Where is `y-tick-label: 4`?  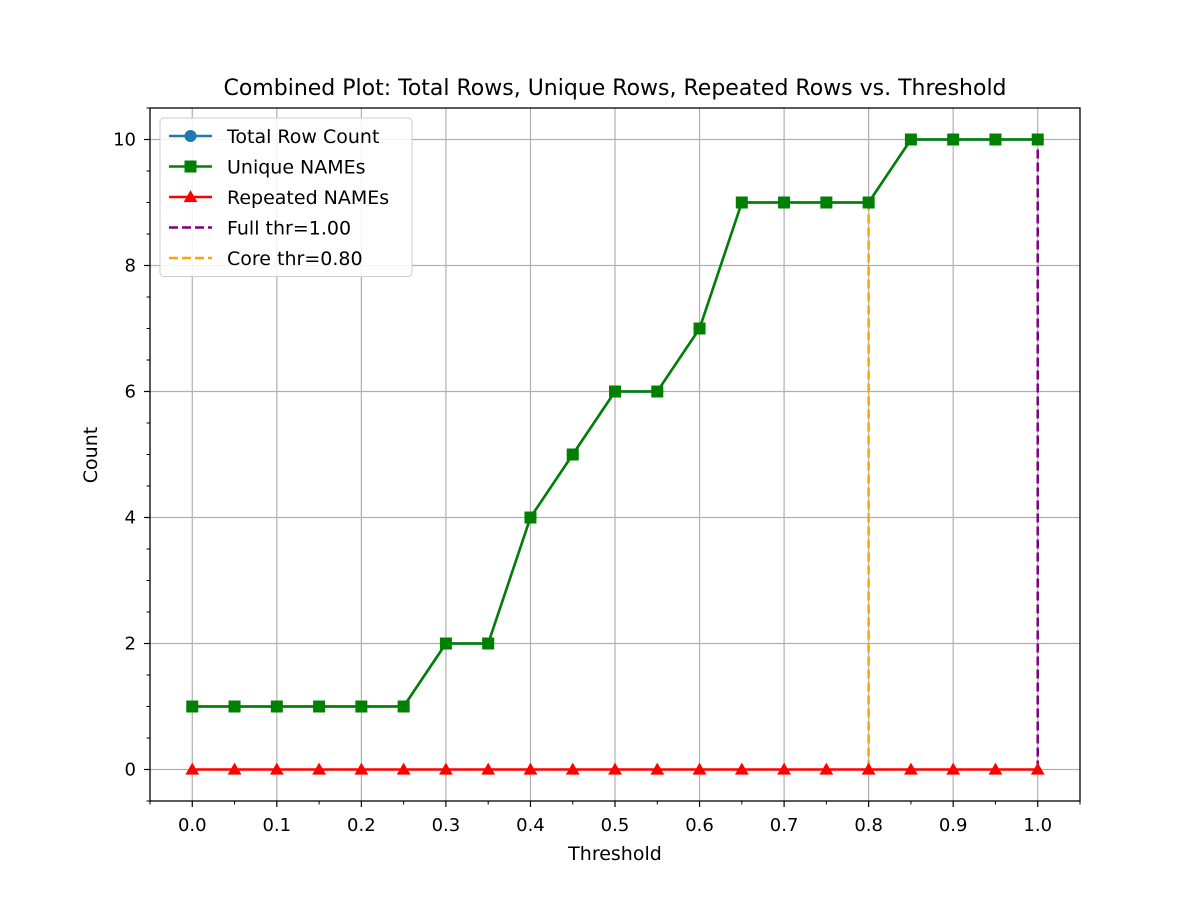 y-tick-label: 4 is located at coordinates (130, 518).